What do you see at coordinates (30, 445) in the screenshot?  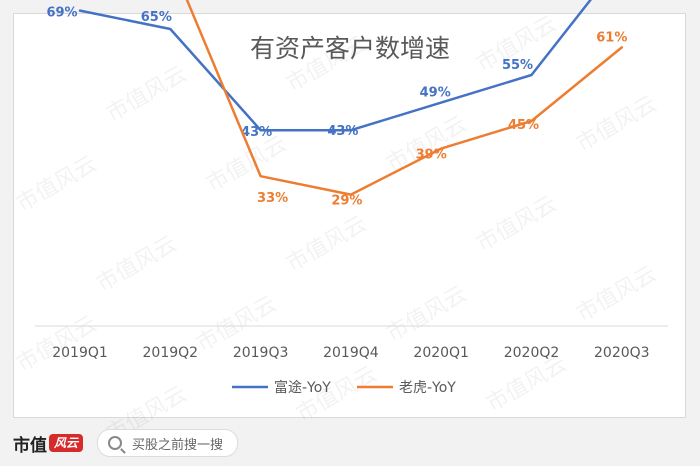 I see `brand-text: 市值` at bounding box center [30, 445].